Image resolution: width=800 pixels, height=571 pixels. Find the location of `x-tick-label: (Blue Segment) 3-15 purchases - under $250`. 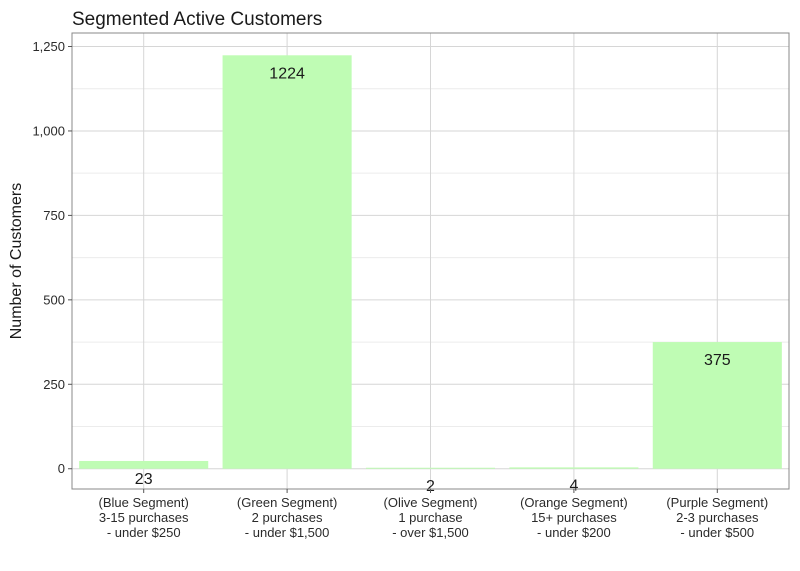

x-tick-label: (Blue Segment) 3-15 purchases - under $250 is located at coordinates (144, 517).